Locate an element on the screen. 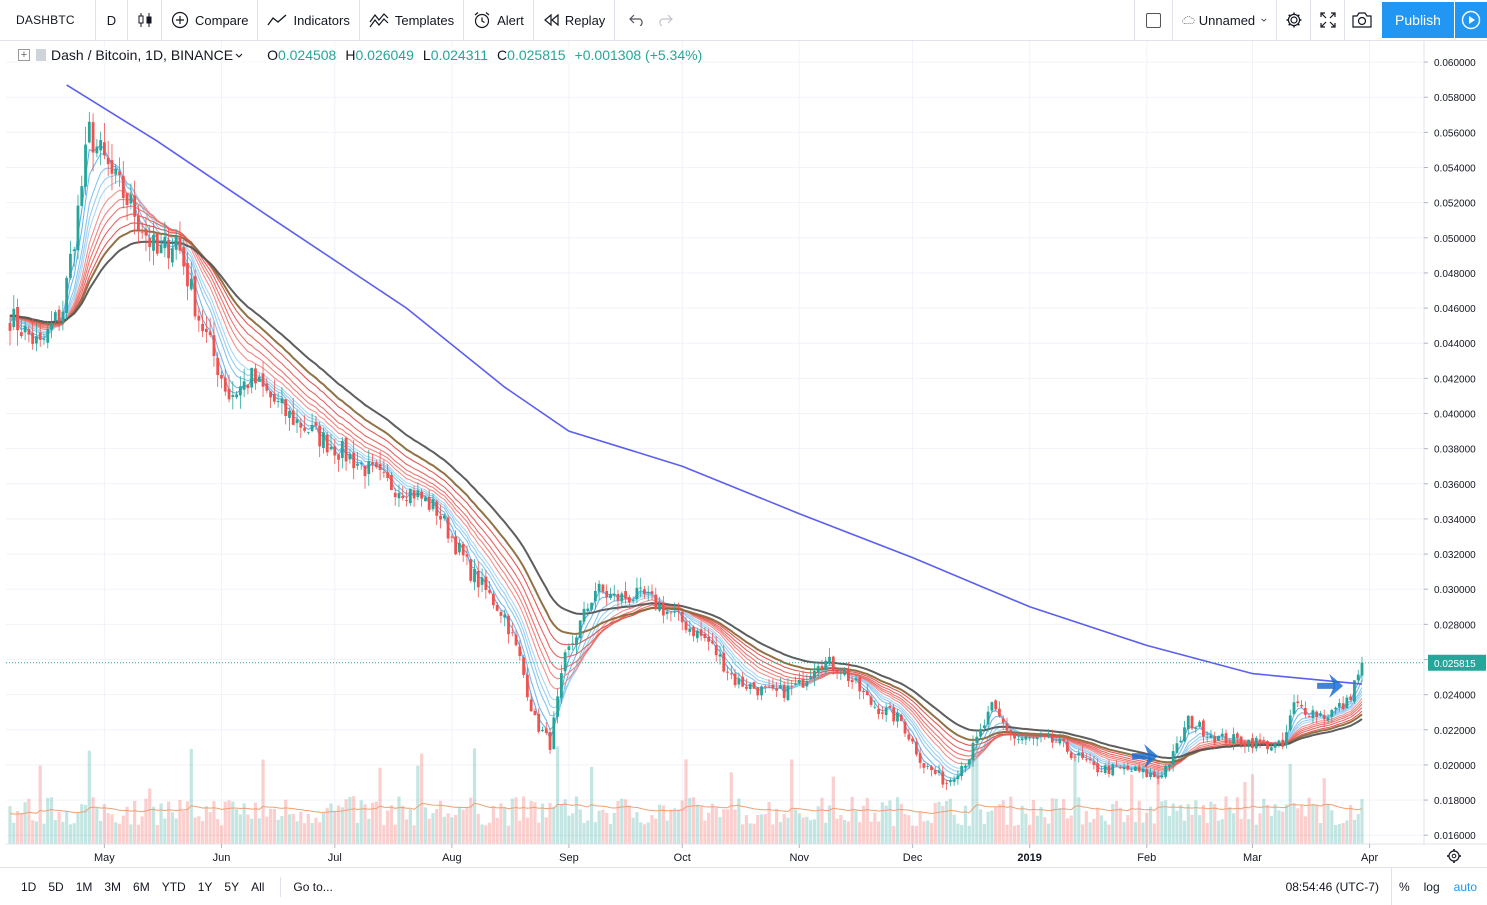  price-tick-label: 0.050000 is located at coordinates (1455, 239).